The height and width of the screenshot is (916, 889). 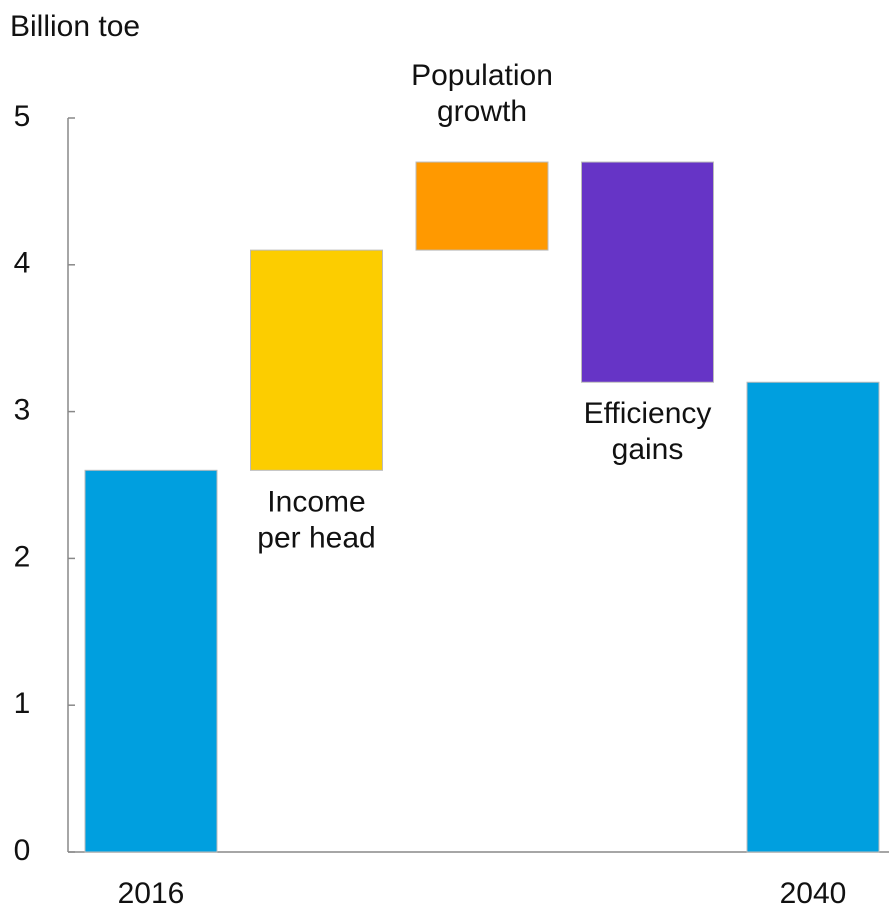 I want to click on label-line: gains, so click(x=648, y=449).